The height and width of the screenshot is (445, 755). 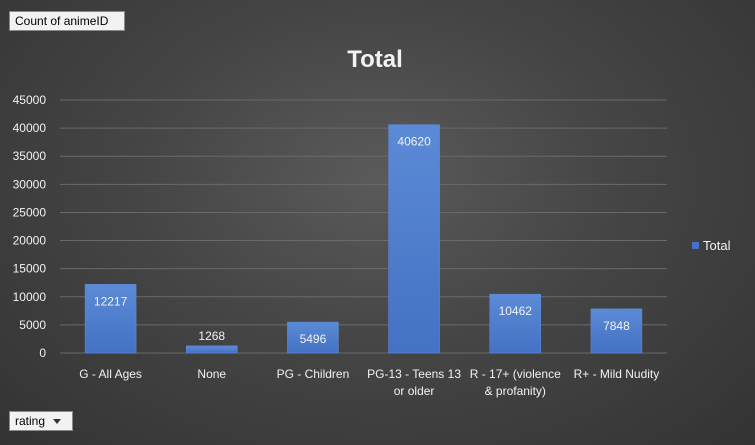 I want to click on x-tick-label: None, so click(x=211, y=374).